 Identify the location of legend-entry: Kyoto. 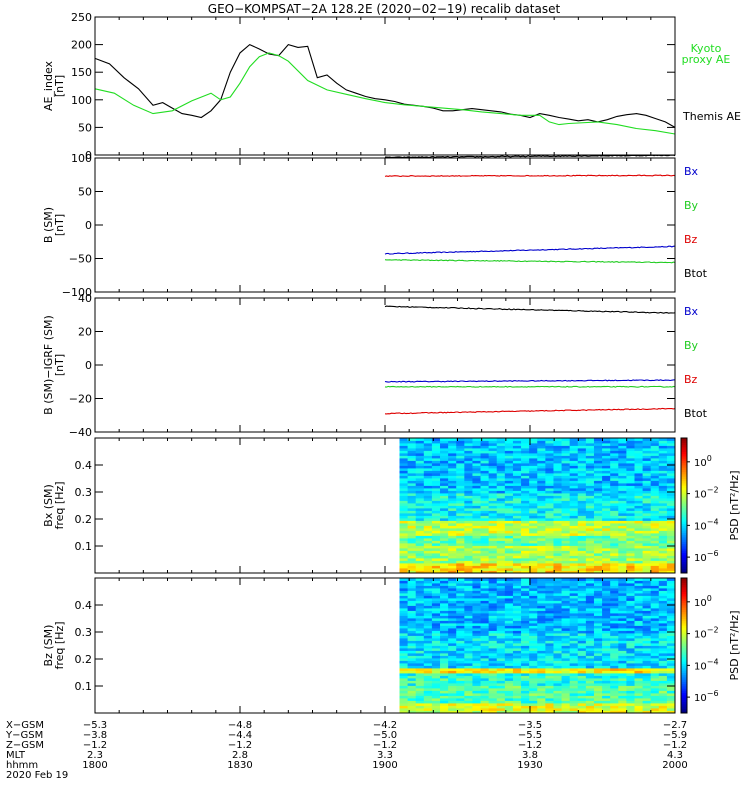
(706, 48).